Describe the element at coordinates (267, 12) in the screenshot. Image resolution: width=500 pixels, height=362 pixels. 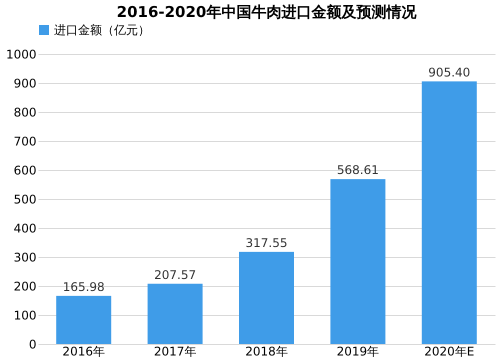
I see `chart-title: 2016-2020年中国牛肉进口金额及预测情况` at that location.